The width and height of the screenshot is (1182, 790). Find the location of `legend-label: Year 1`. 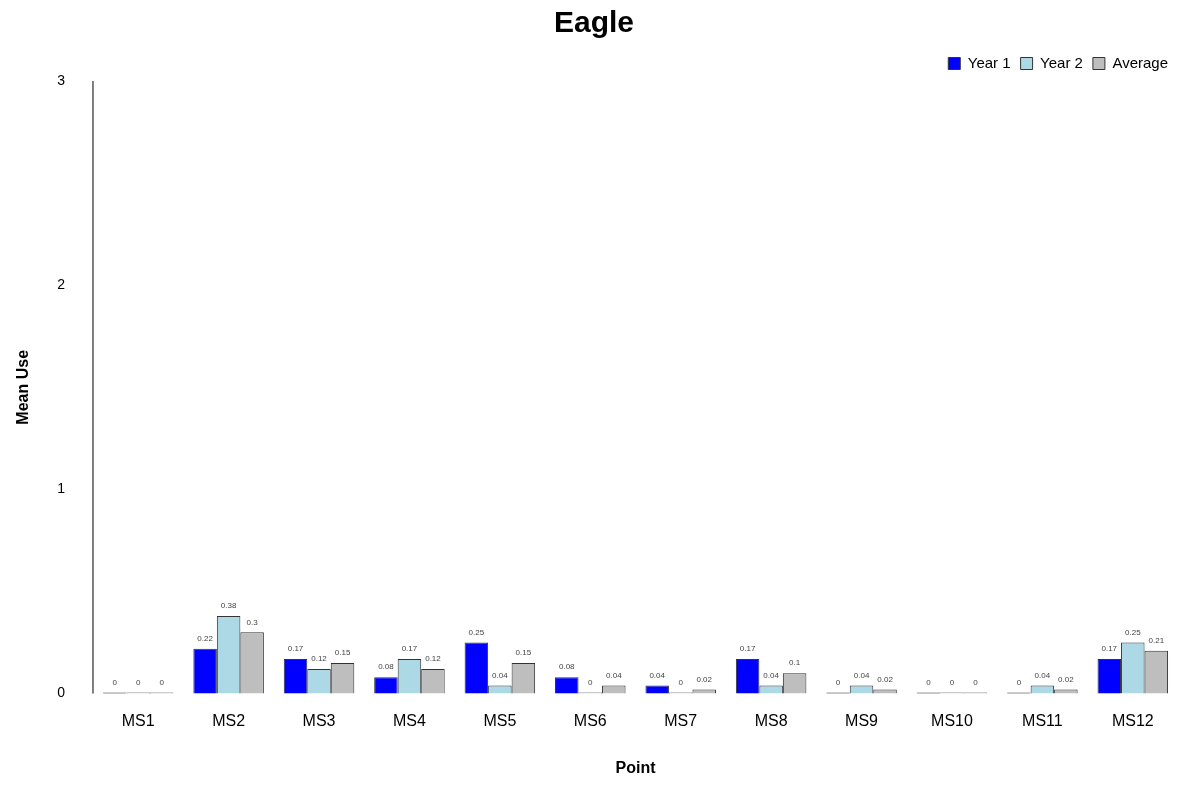

legend-label: Year 1 is located at coordinates (989, 62).